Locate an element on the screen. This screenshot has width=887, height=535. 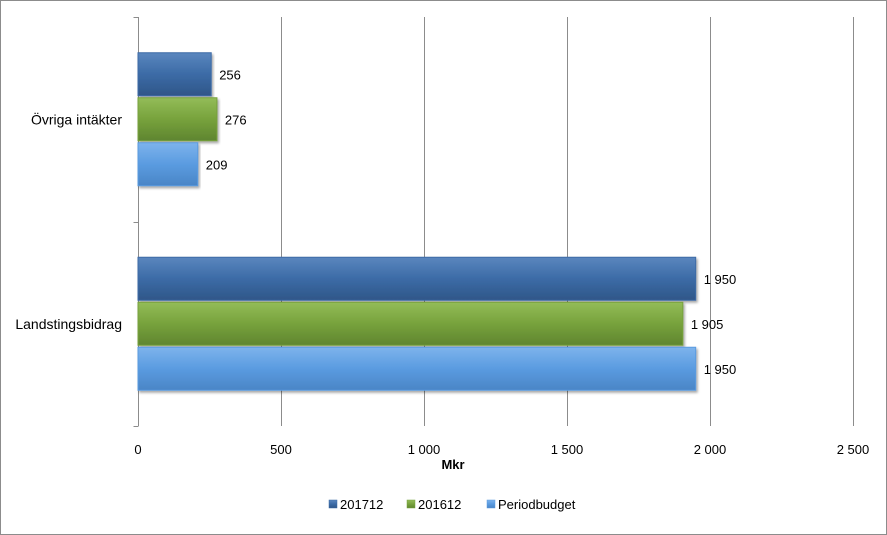
legend-label: Periodbudget is located at coordinates (537, 504).